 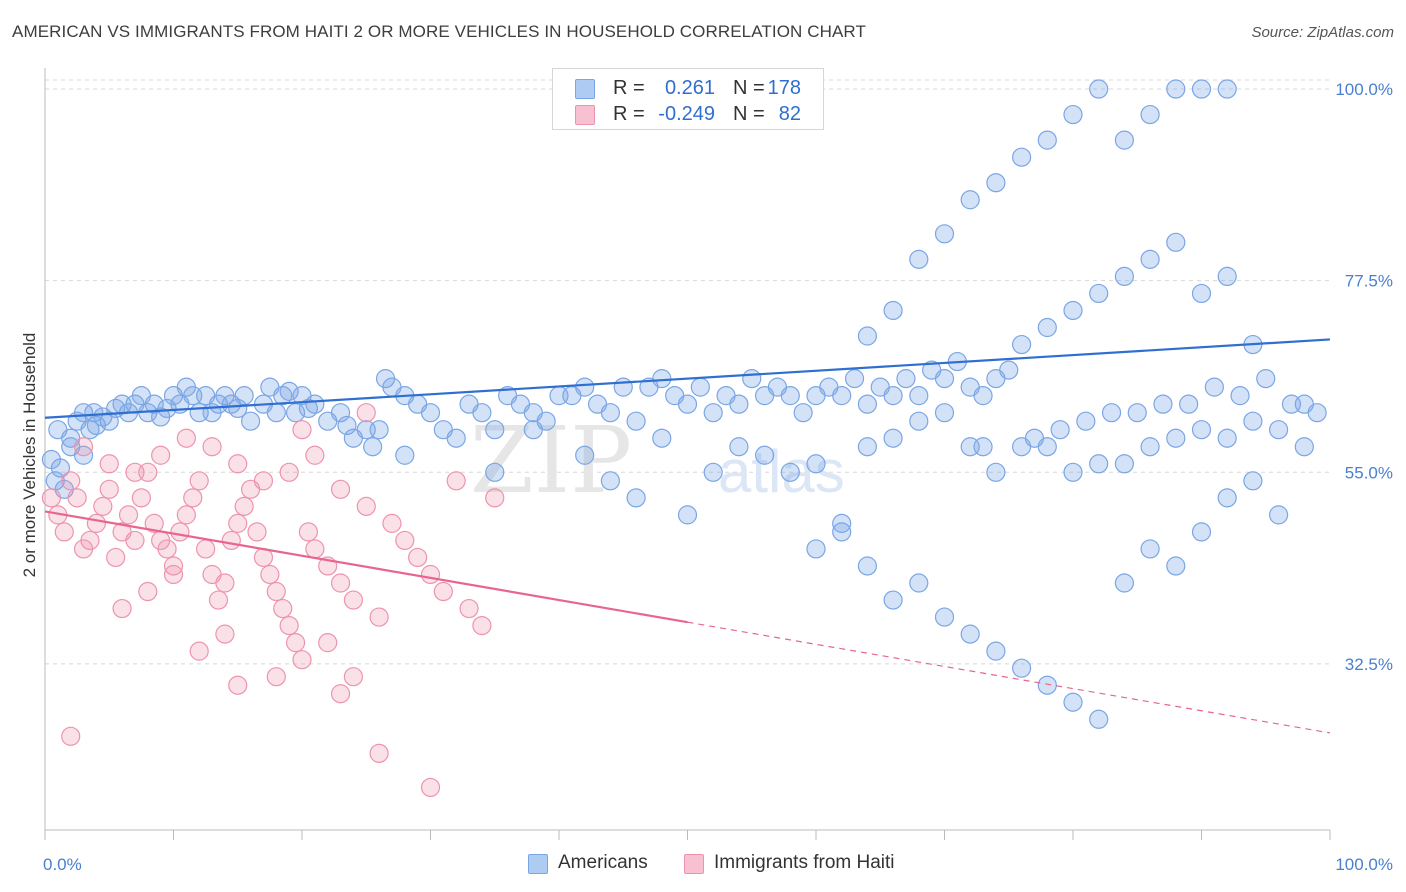 What do you see at coordinates (804, 862) in the screenshot?
I see `legend-label-haiti: Immigrants from Haiti` at bounding box center [804, 862].